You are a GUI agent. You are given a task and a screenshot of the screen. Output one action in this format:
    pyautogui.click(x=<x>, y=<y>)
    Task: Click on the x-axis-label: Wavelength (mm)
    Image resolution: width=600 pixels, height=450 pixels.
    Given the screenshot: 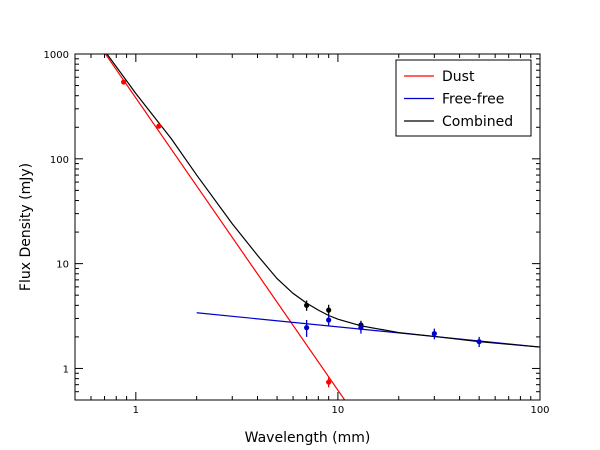 What is the action you would take?
    pyautogui.click(x=308, y=438)
    